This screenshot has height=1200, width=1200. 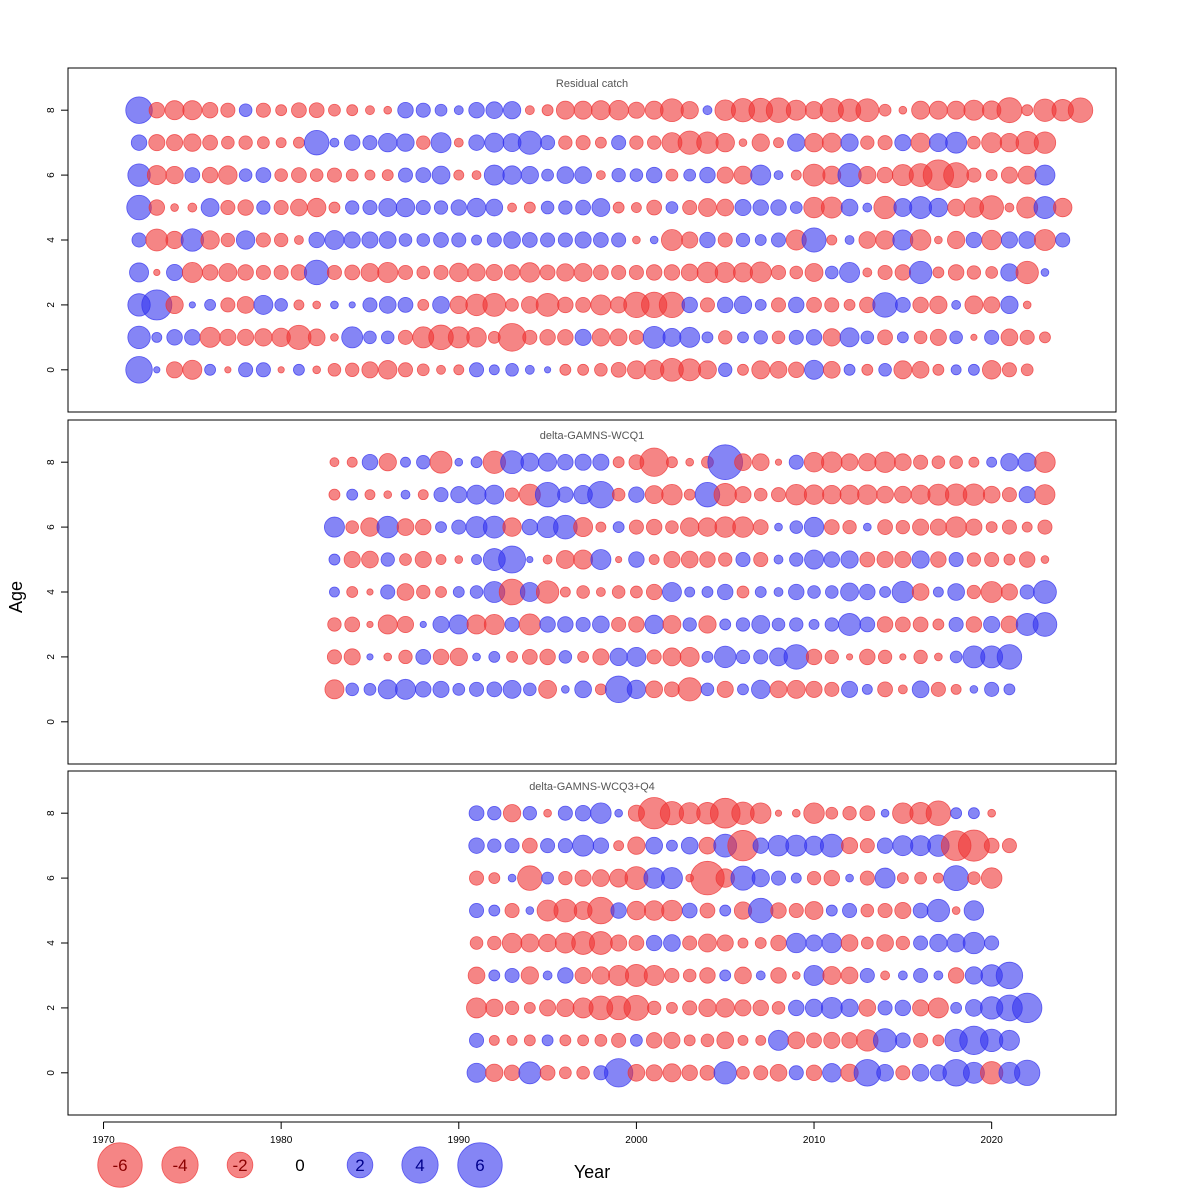 I want to click on x-axis: 1970 1980 1990 2000 2010 2020, so click(x=547, y=1133).